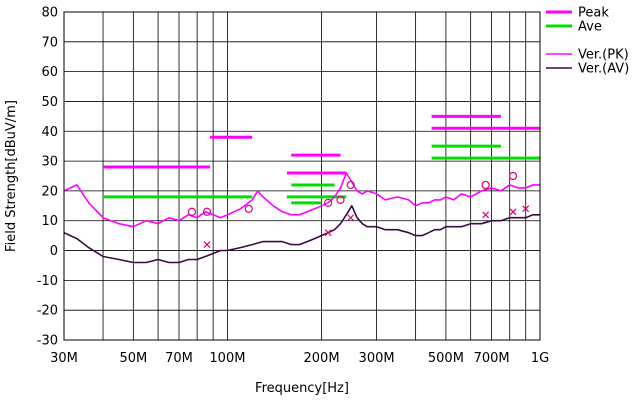 The width and height of the screenshot is (644, 404). I want to click on legend-label: Ave, so click(590, 27).